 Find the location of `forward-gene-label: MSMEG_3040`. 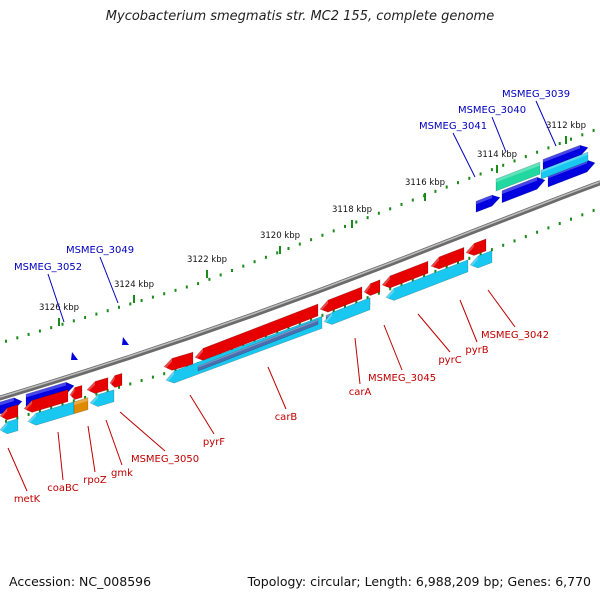

forward-gene-label: MSMEG_3040 is located at coordinates (492, 110).